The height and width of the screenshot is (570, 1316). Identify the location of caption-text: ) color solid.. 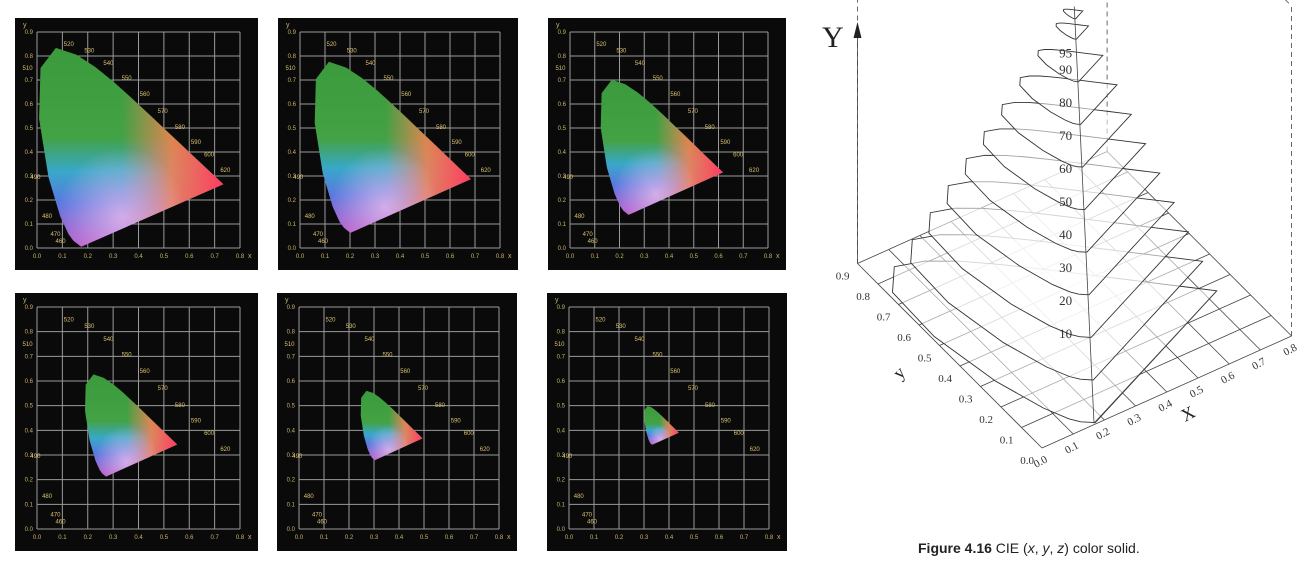
(1101, 548).